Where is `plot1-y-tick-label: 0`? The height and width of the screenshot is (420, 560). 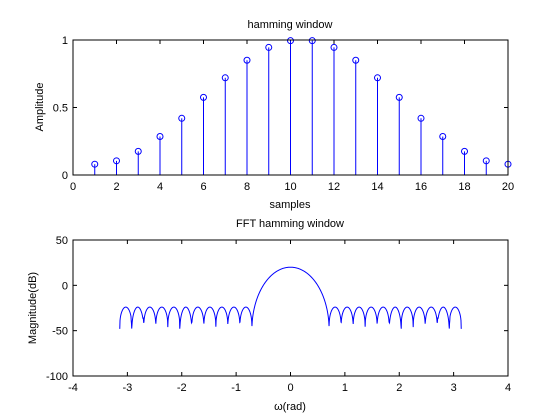
plot1-y-tick-label: 0 is located at coordinates (65, 176).